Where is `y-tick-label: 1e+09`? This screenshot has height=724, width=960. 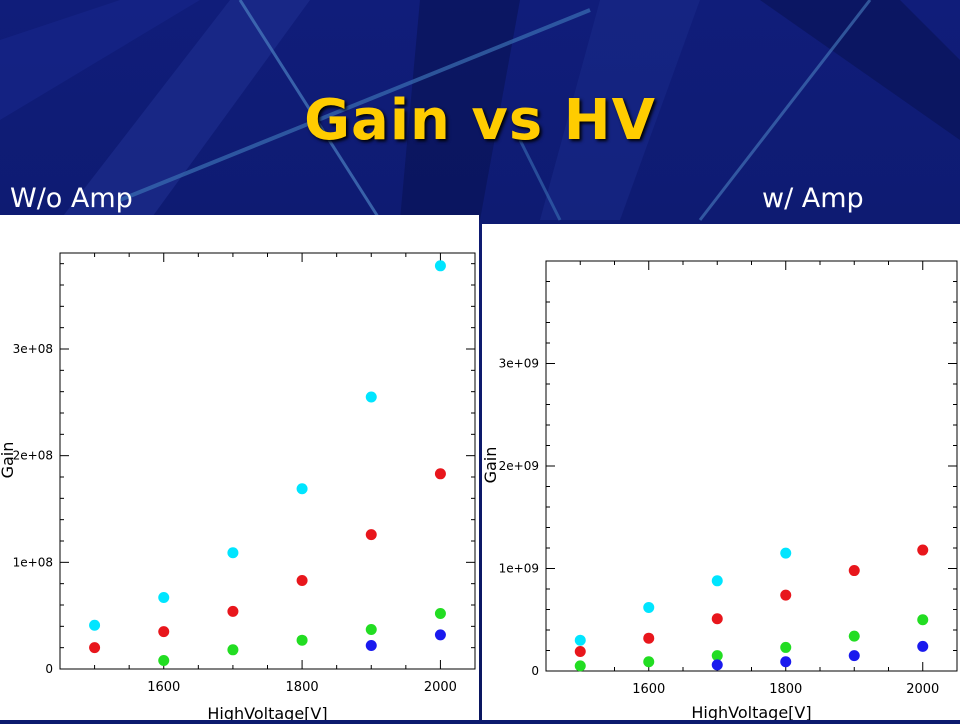 y-tick-label: 1e+09 is located at coordinates (519, 569).